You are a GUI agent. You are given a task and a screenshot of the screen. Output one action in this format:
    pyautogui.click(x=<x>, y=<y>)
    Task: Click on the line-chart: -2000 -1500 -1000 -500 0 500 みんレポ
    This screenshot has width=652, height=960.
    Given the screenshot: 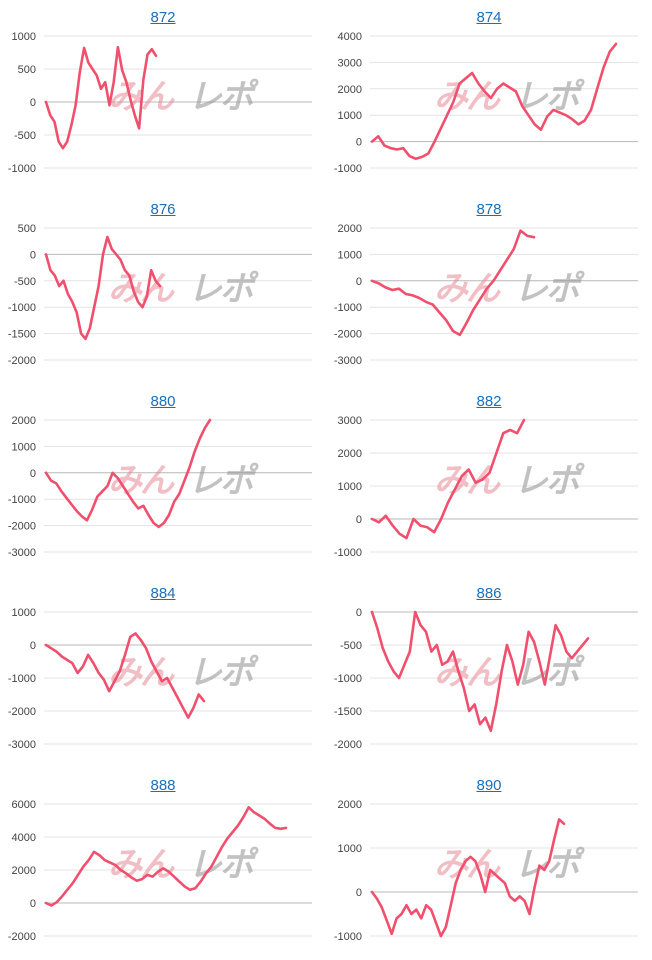 What is the action you would take?
    pyautogui.click(x=163, y=288)
    